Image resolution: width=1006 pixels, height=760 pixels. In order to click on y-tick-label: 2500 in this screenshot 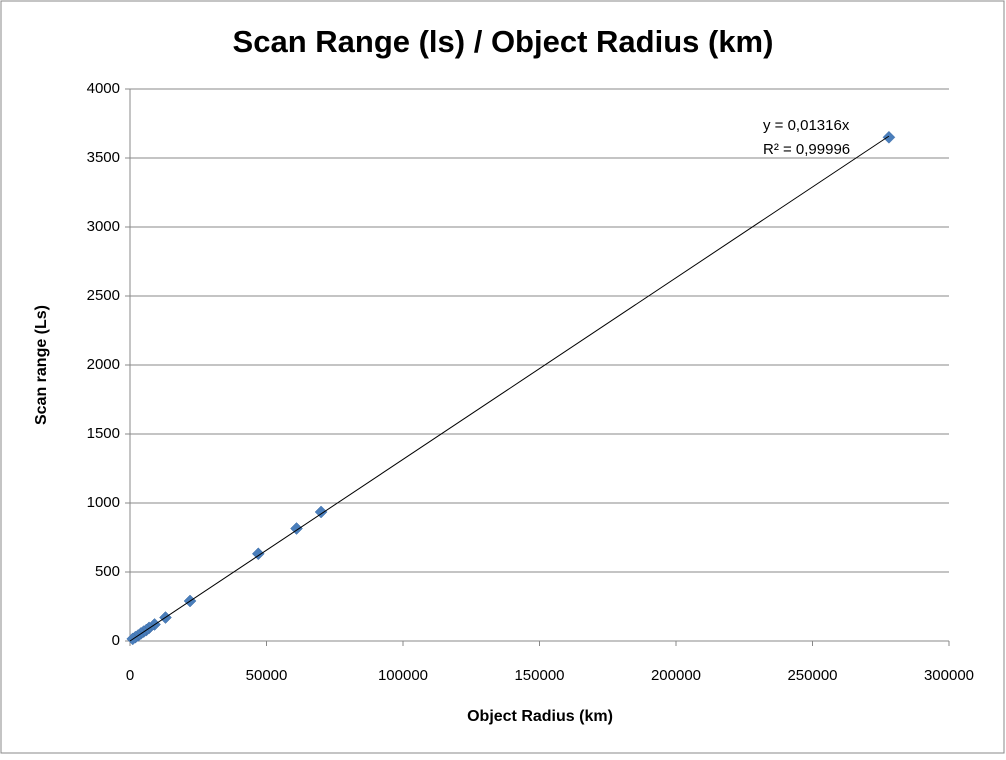, I will do `click(103, 295)`.